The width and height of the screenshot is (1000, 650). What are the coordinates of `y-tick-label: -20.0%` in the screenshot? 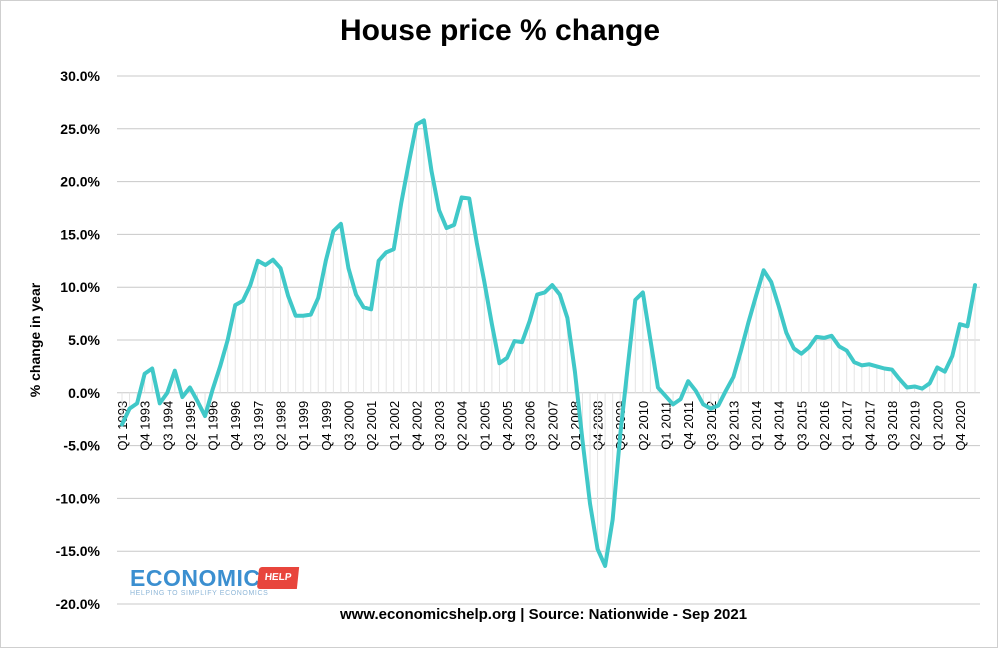 It's located at (78, 604).